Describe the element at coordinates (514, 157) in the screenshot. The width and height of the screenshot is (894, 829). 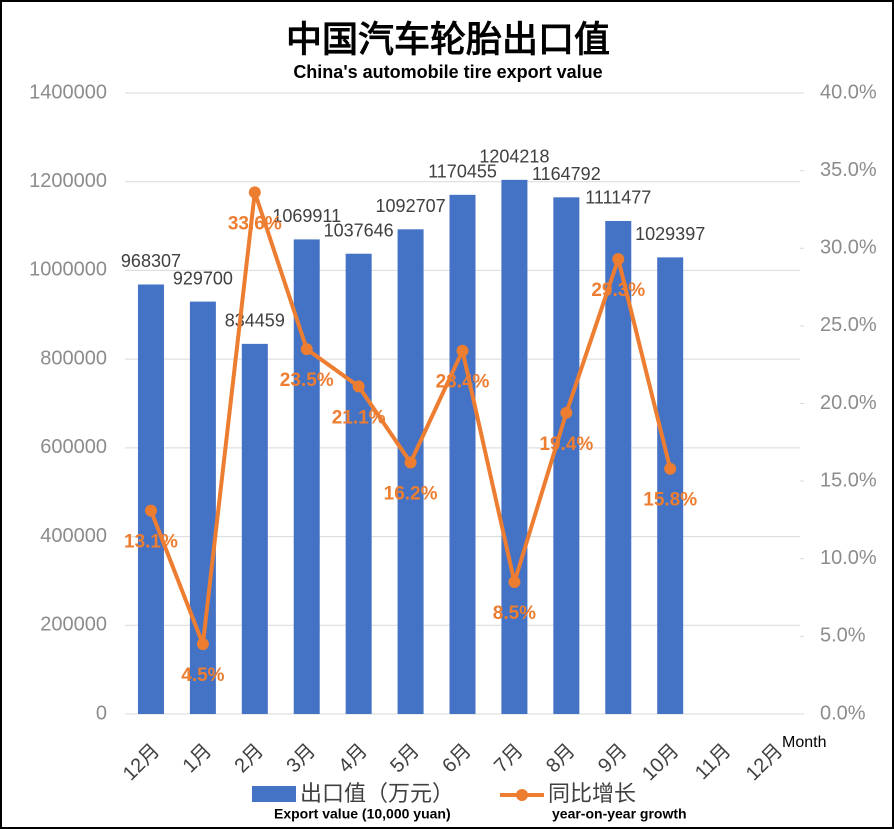
I see `bar-label: 1204218` at that location.